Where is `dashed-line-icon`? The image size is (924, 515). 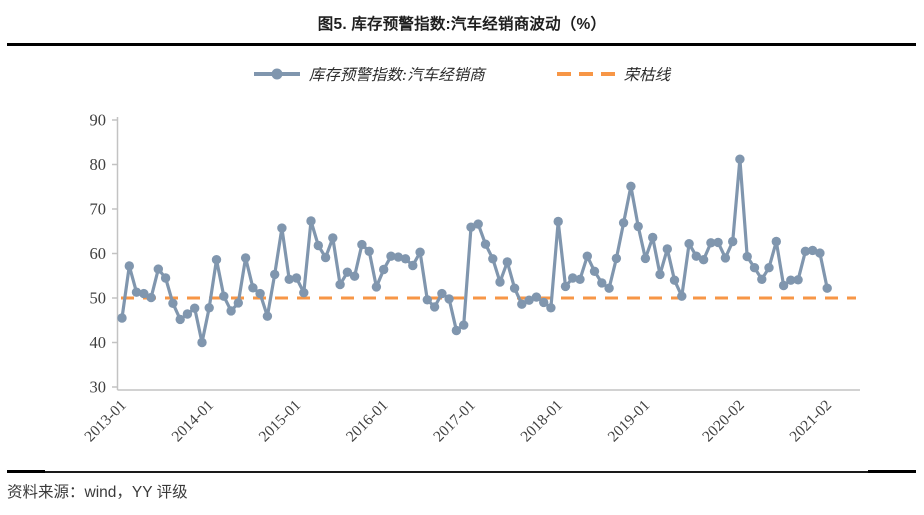
dashed-line-icon is located at coordinates (585, 74).